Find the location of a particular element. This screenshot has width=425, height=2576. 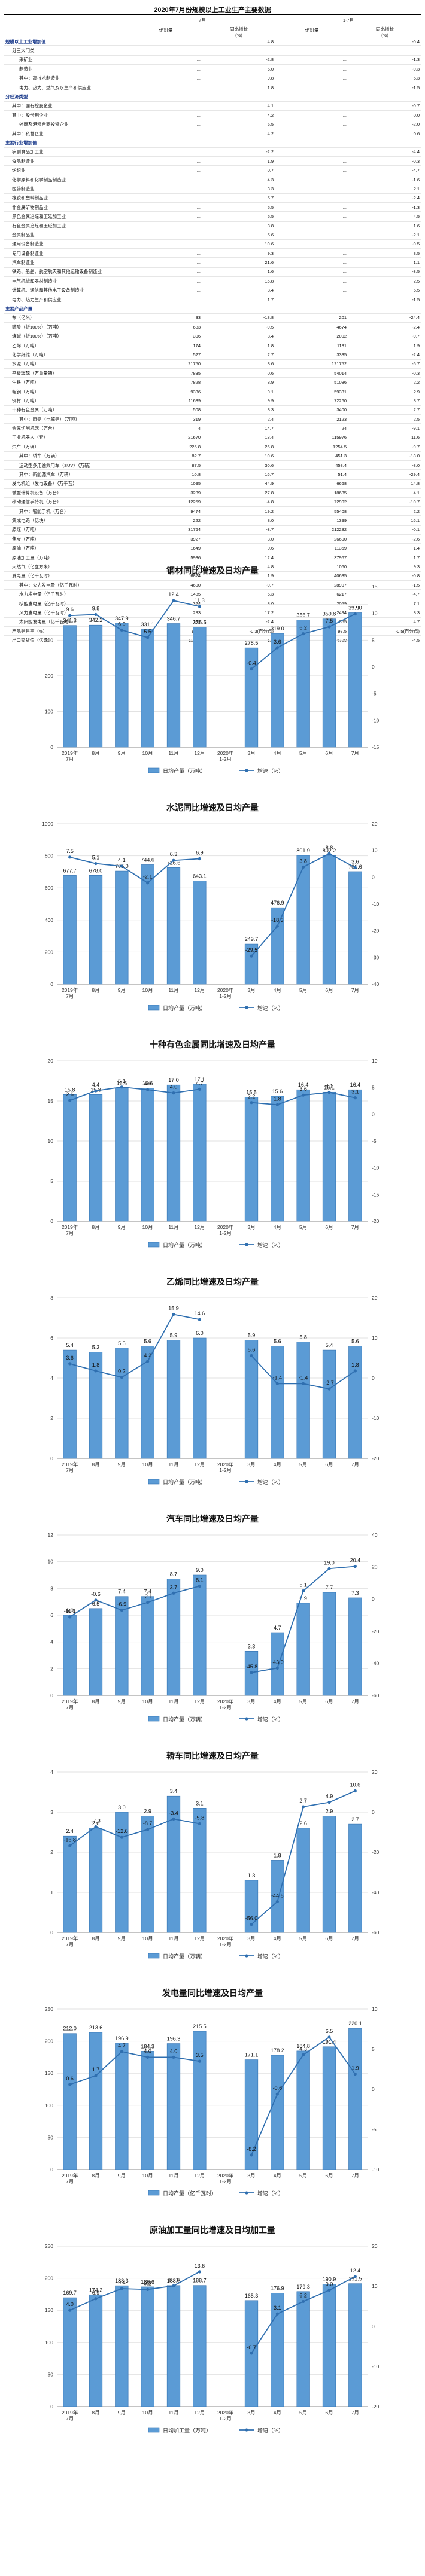

table-row: 发电量（亿千瓦时） 6824 1.9 40635 -0.8 is located at coordinates (212, 576).